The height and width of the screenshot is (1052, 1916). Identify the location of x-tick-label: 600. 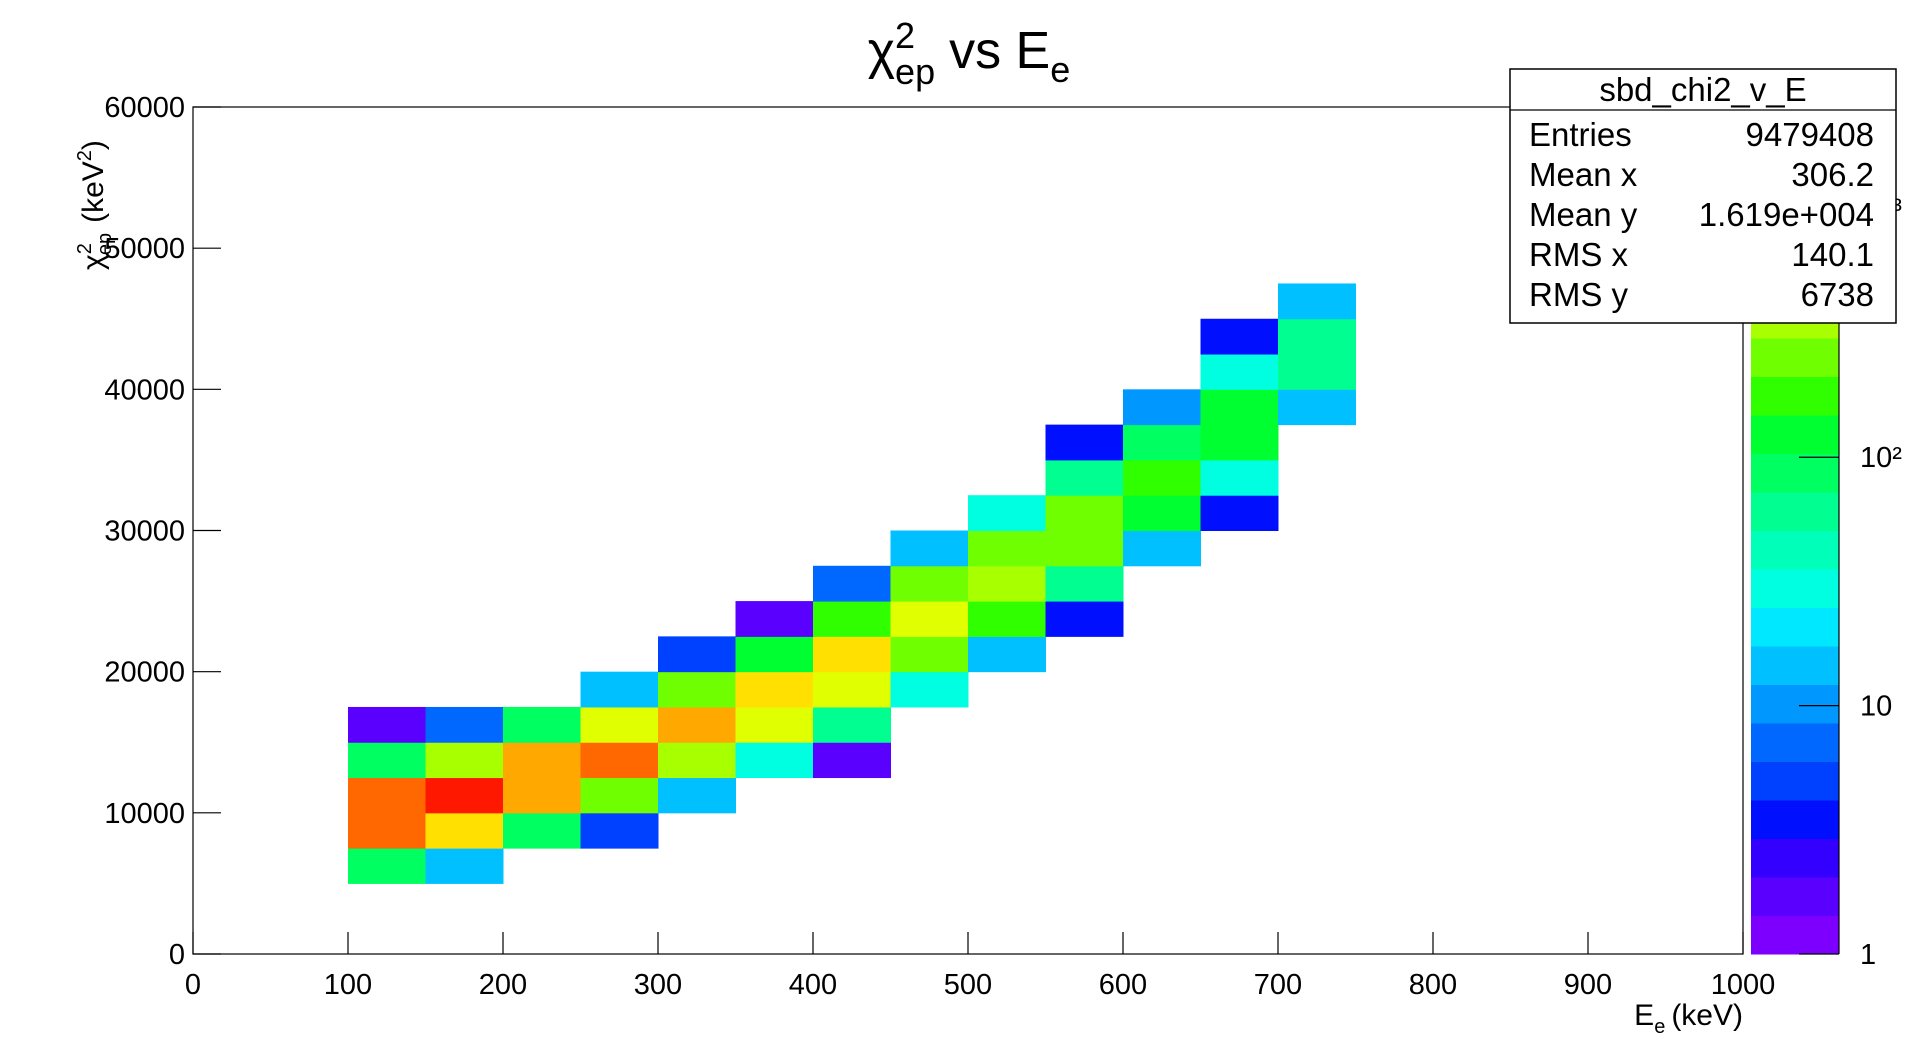
(1123, 985).